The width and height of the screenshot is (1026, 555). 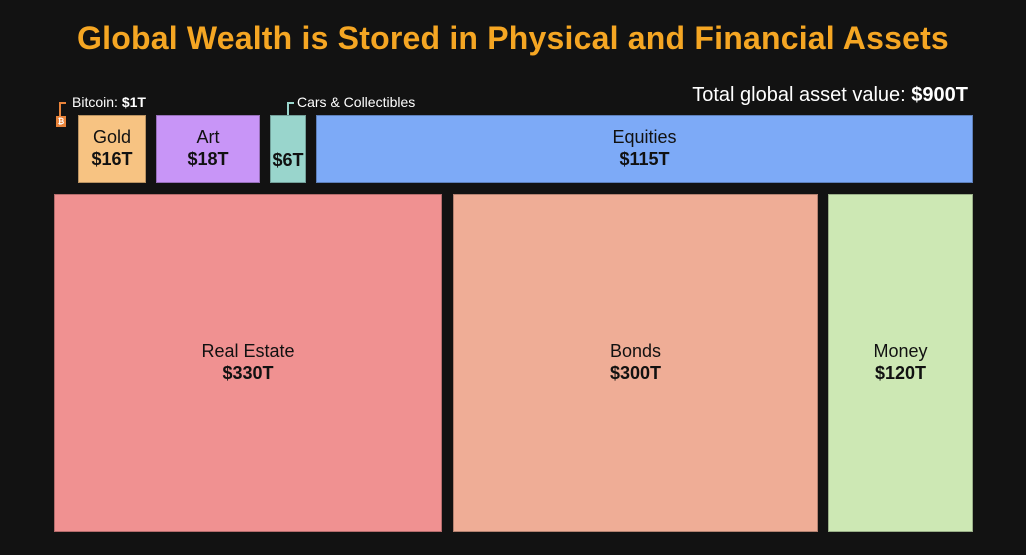 What do you see at coordinates (62, 109) in the screenshot?
I see `bitcoin-callout-bracket` at bounding box center [62, 109].